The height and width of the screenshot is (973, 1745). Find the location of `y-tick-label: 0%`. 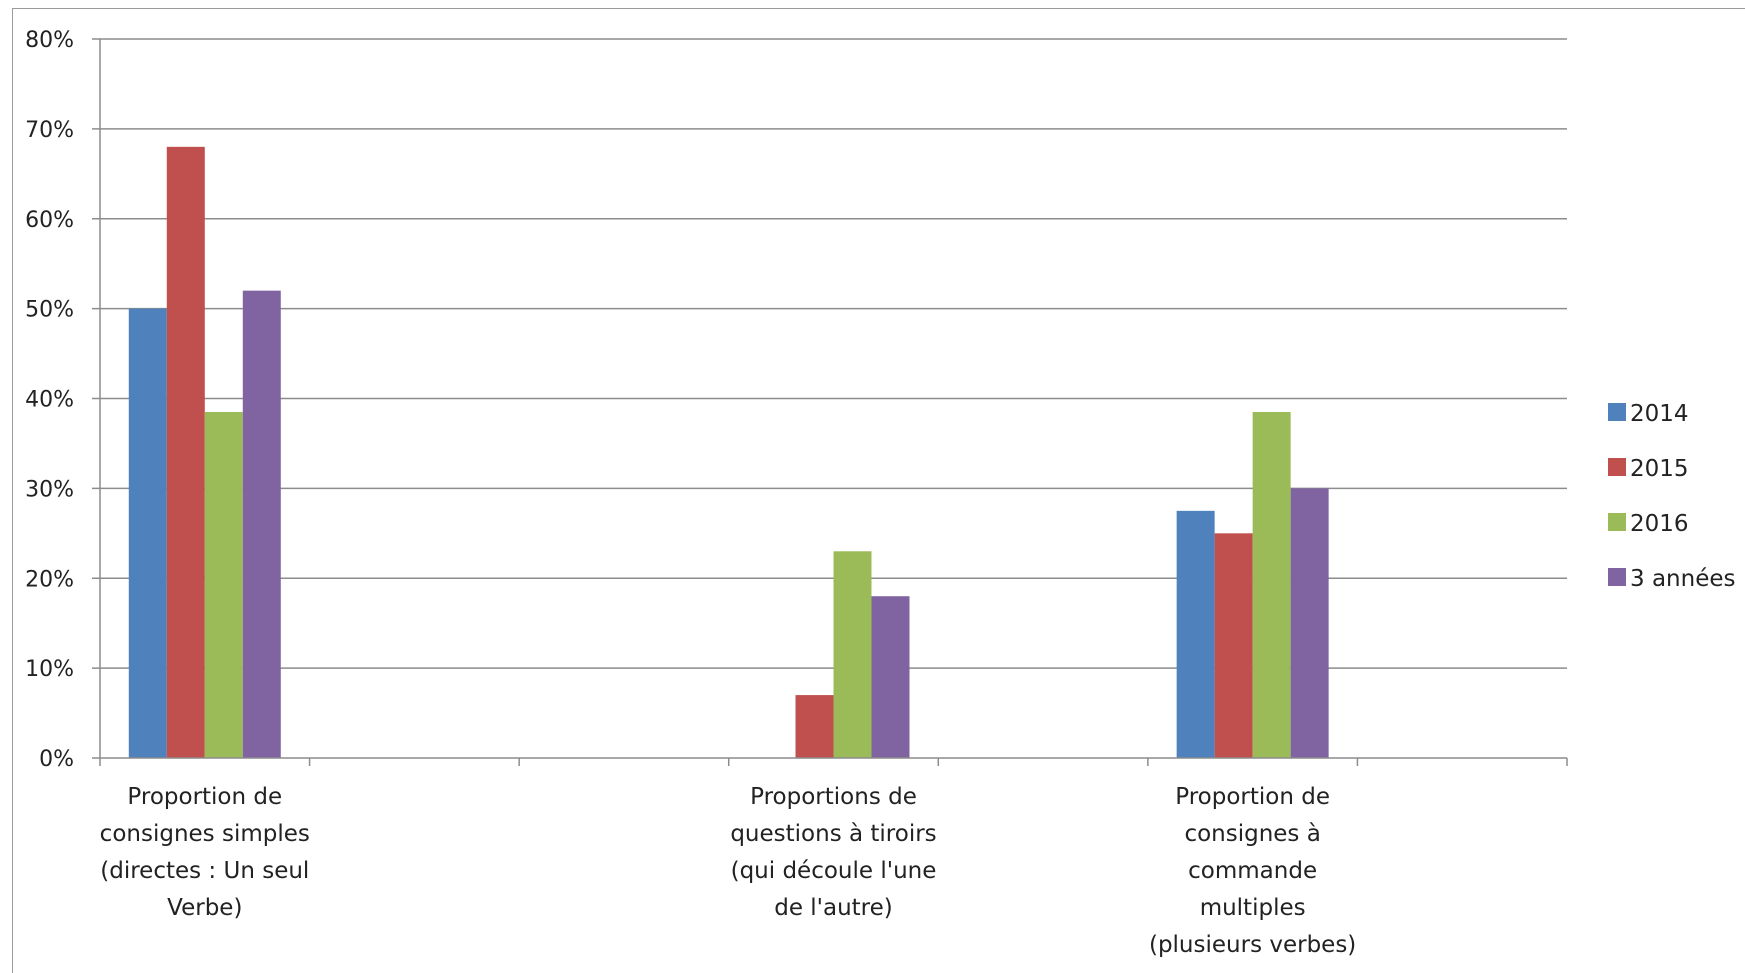

y-tick-label: 0% is located at coordinates (56, 759).